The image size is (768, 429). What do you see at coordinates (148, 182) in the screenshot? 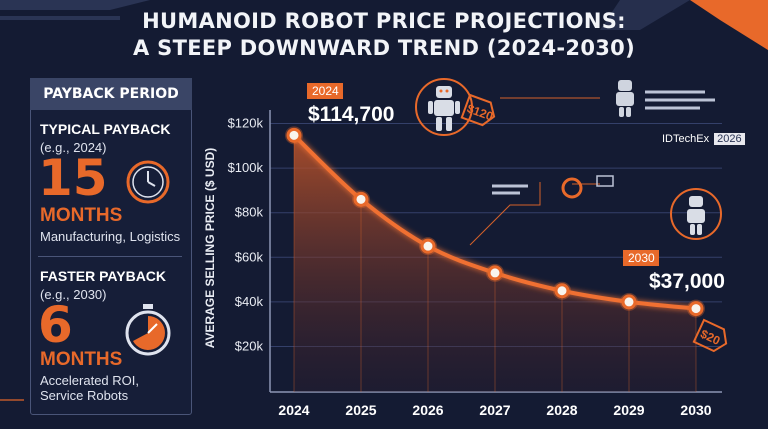
I see `clock-icon` at bounding box center [148, 182].